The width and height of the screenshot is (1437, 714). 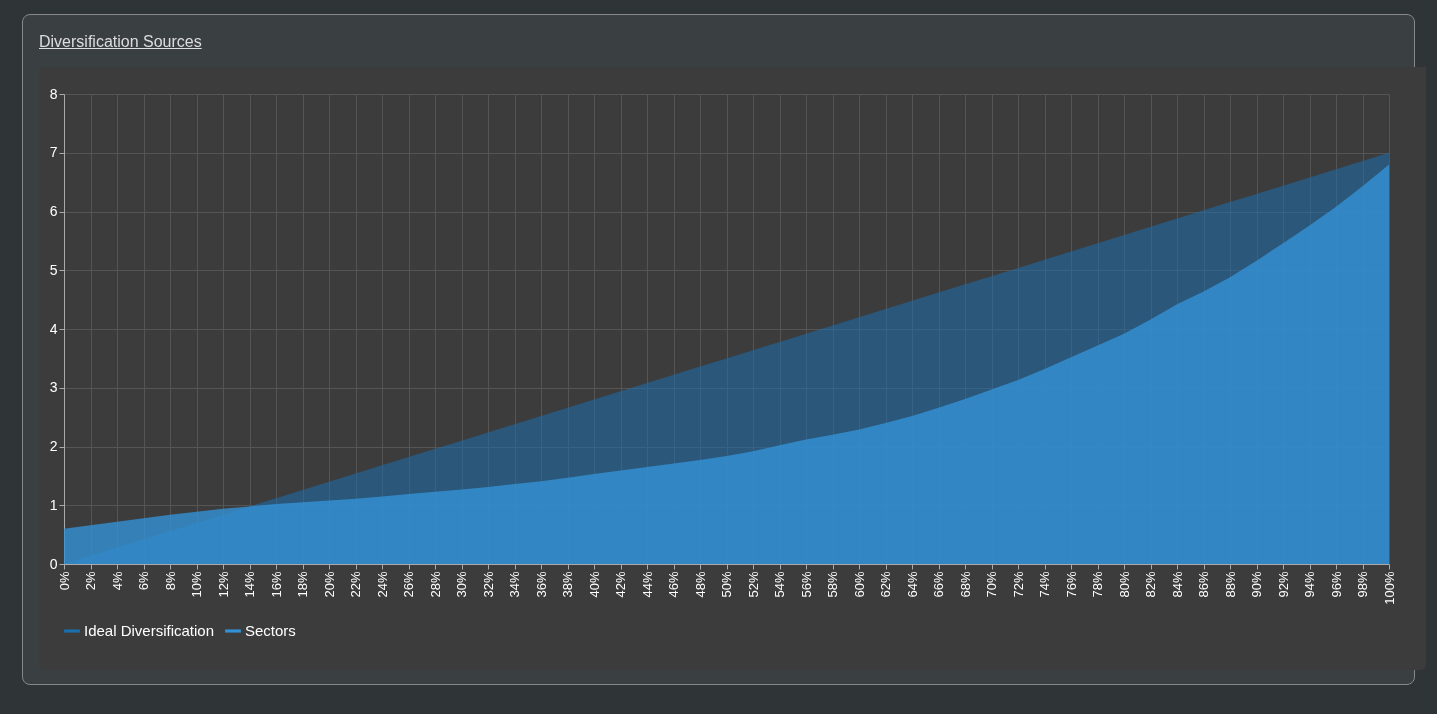 What do you see at coordinates (1124, 584) in the screenshot?
I see `x-tick-label: 80%` at bounding box center [1124, 584].